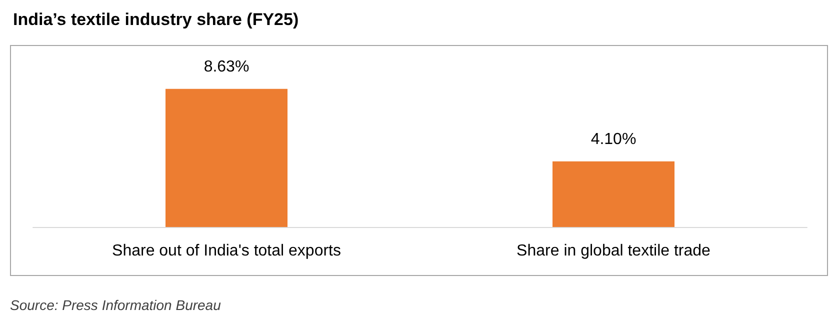  Describe the element at coordinates (156, 19) in the screenshot. I see `chart-title: India’s textile industry share (FY25)` at that location.